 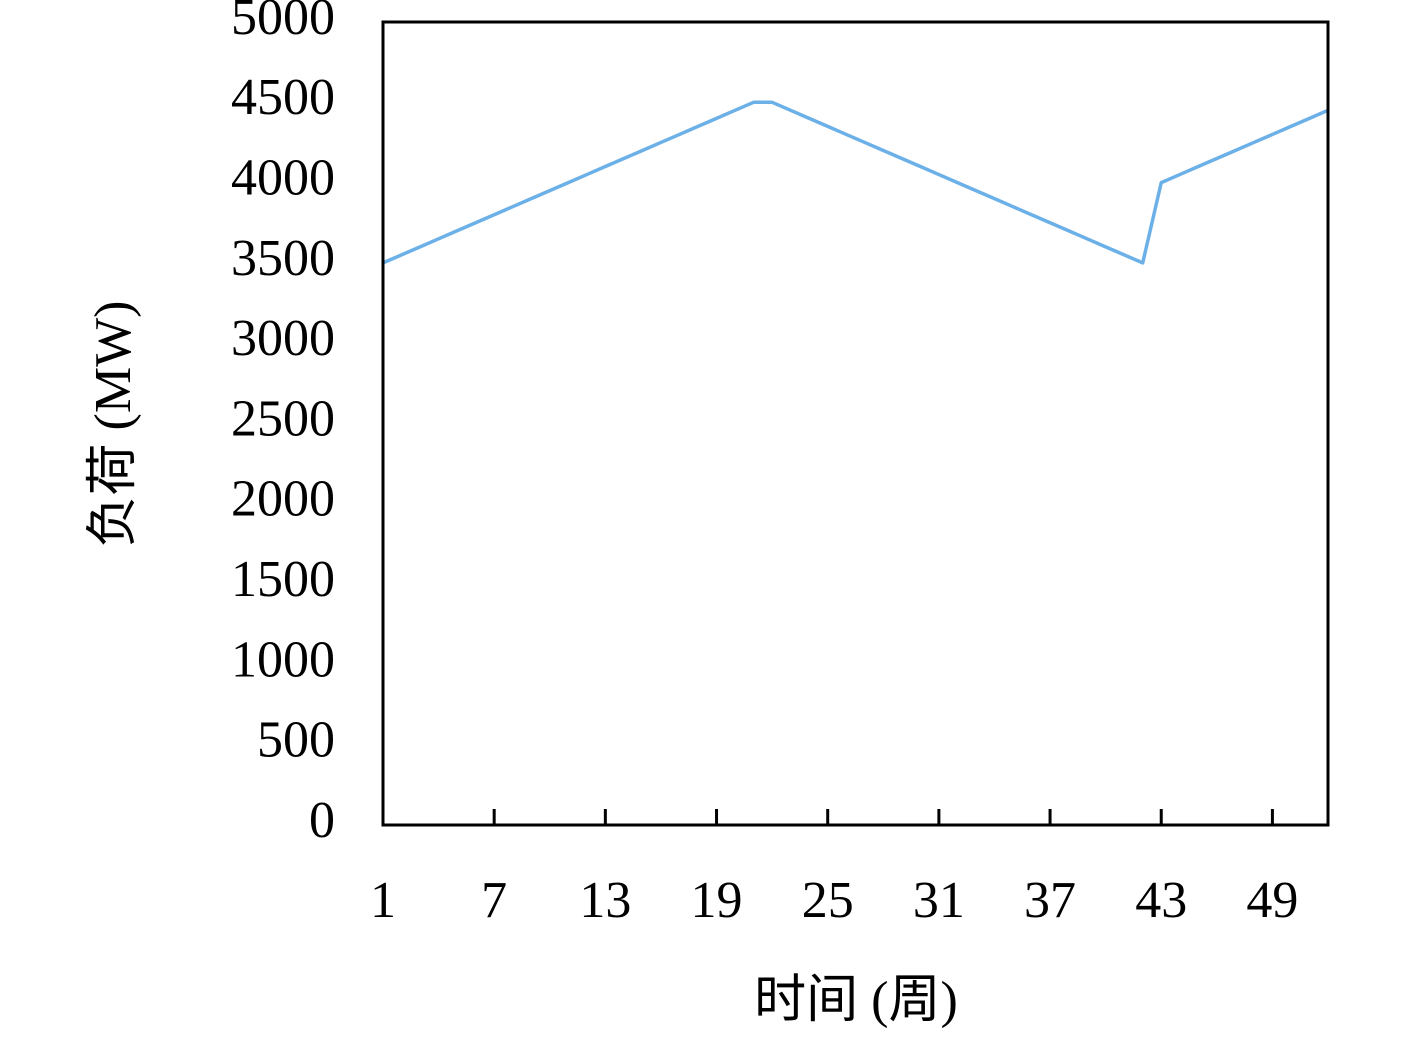 What do you see at coordinates (605, 900) in the screenshot?
I see `x-tick-label: 13` at bounding box center [605, 900].